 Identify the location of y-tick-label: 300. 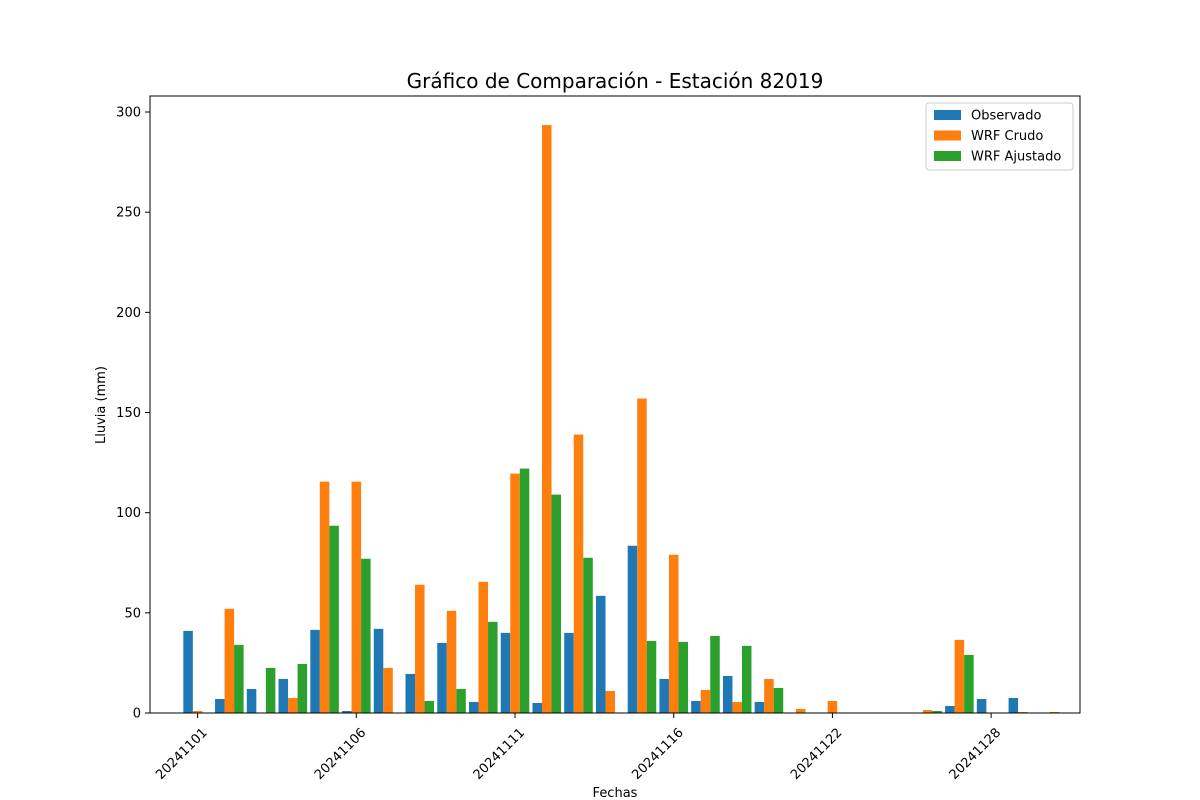
(128, 113).